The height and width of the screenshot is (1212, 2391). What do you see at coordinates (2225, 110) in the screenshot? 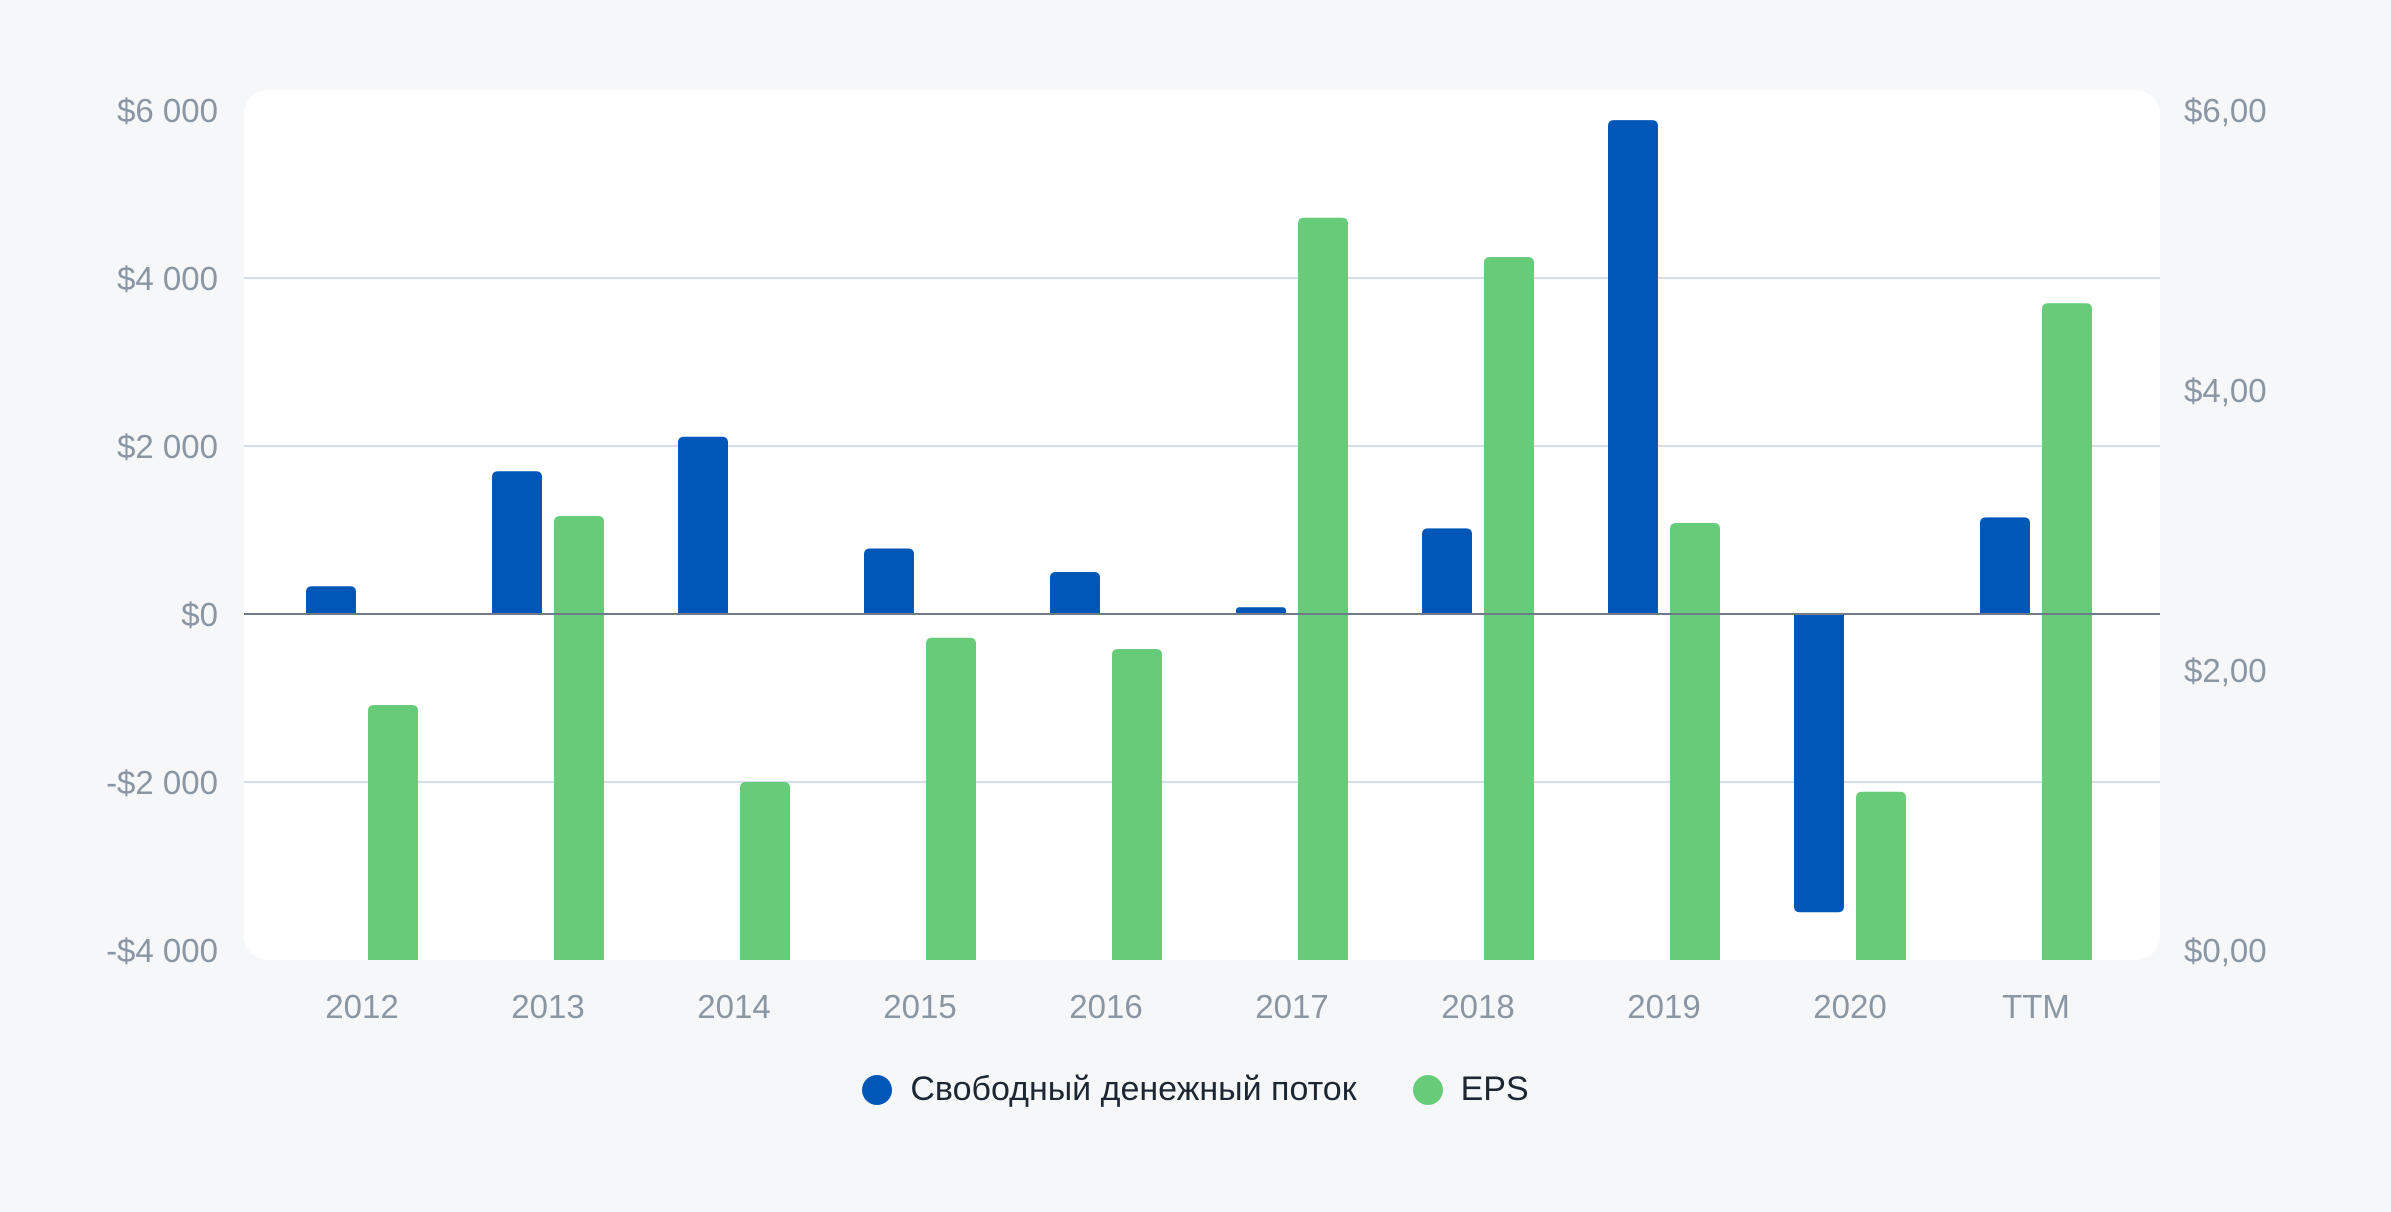
I see `right-tick-label: $6,00` at bounding box center [2225, 110].